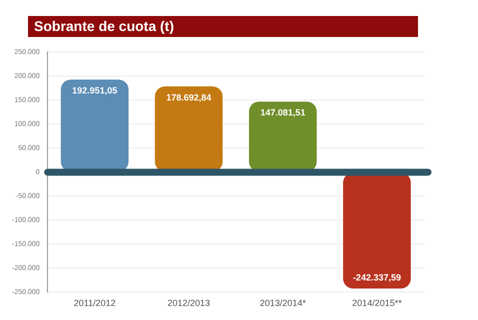  Describe the element at coordinates (189, 303) in the screenshot. I see `x-tick-label: 2012/2013` at that location.